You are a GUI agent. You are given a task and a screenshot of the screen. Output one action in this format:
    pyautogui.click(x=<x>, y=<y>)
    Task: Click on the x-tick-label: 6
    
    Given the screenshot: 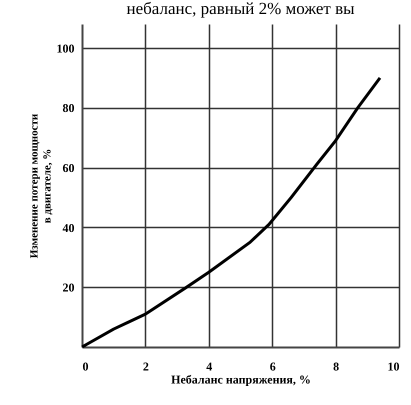 What is the action you would take?
    pyautogui.click(x=273, y=367)
    